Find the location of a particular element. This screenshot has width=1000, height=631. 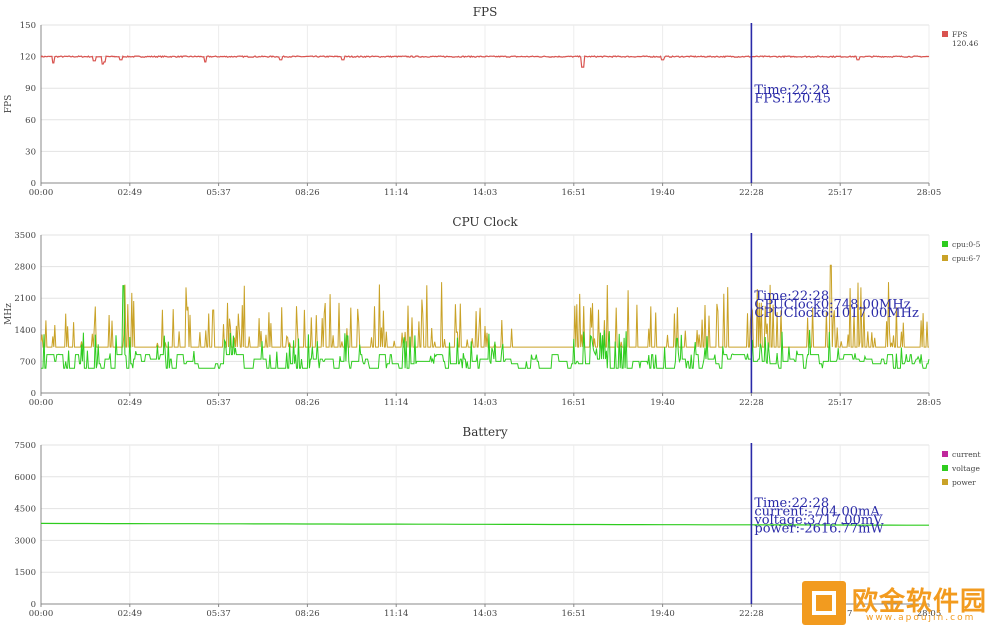

y-tick-label: 1400 is located at coordinates (25, 331).